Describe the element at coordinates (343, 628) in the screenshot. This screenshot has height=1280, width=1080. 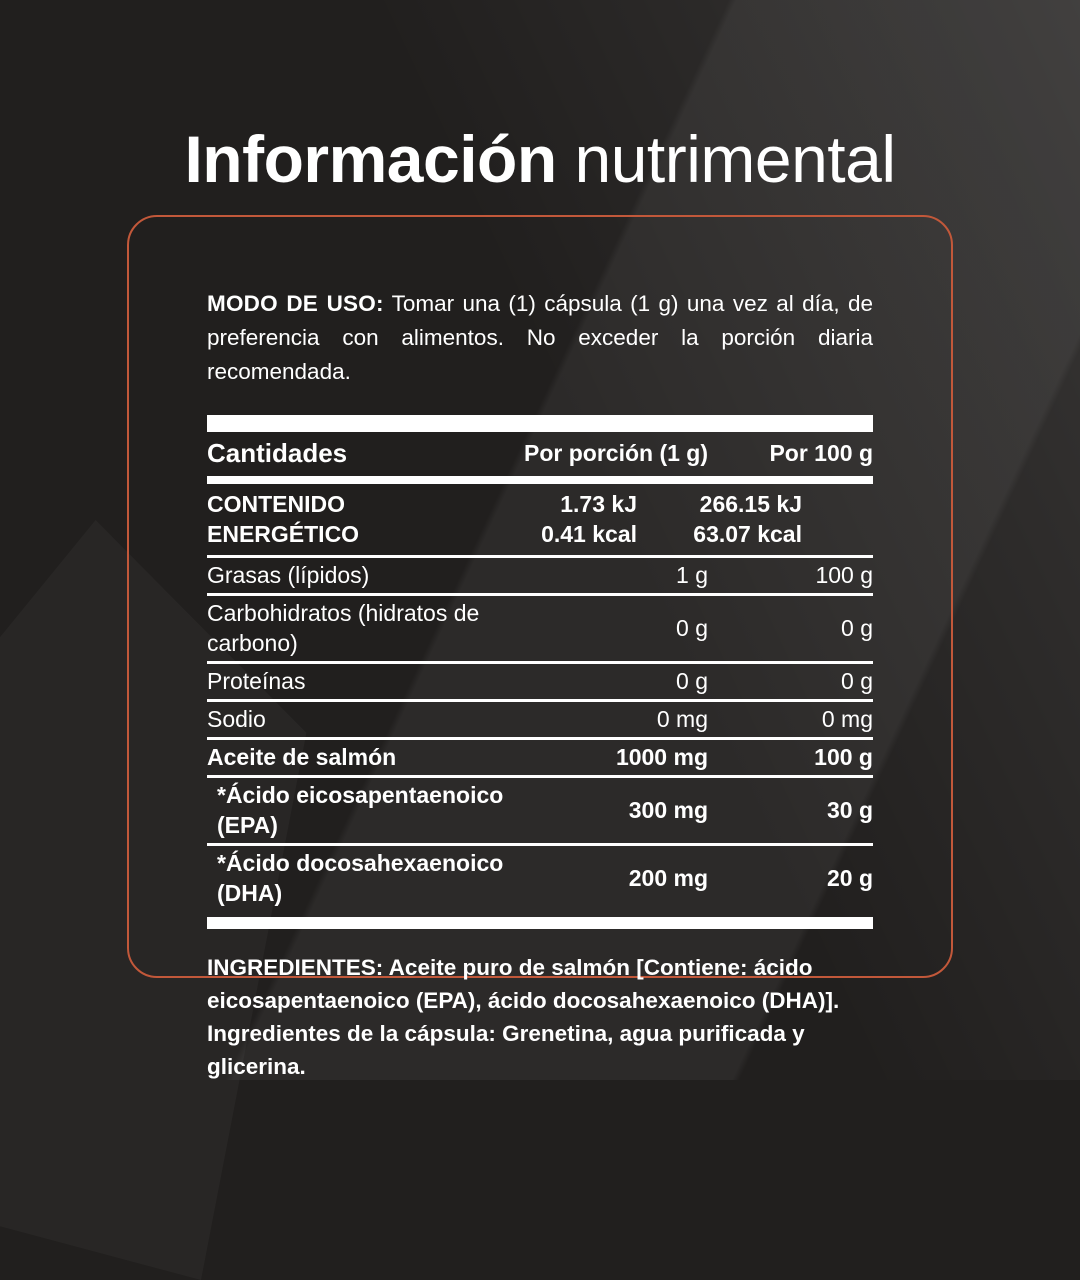
I see `row-label: Carbohidratos (hidratos de carbono)` at that location.